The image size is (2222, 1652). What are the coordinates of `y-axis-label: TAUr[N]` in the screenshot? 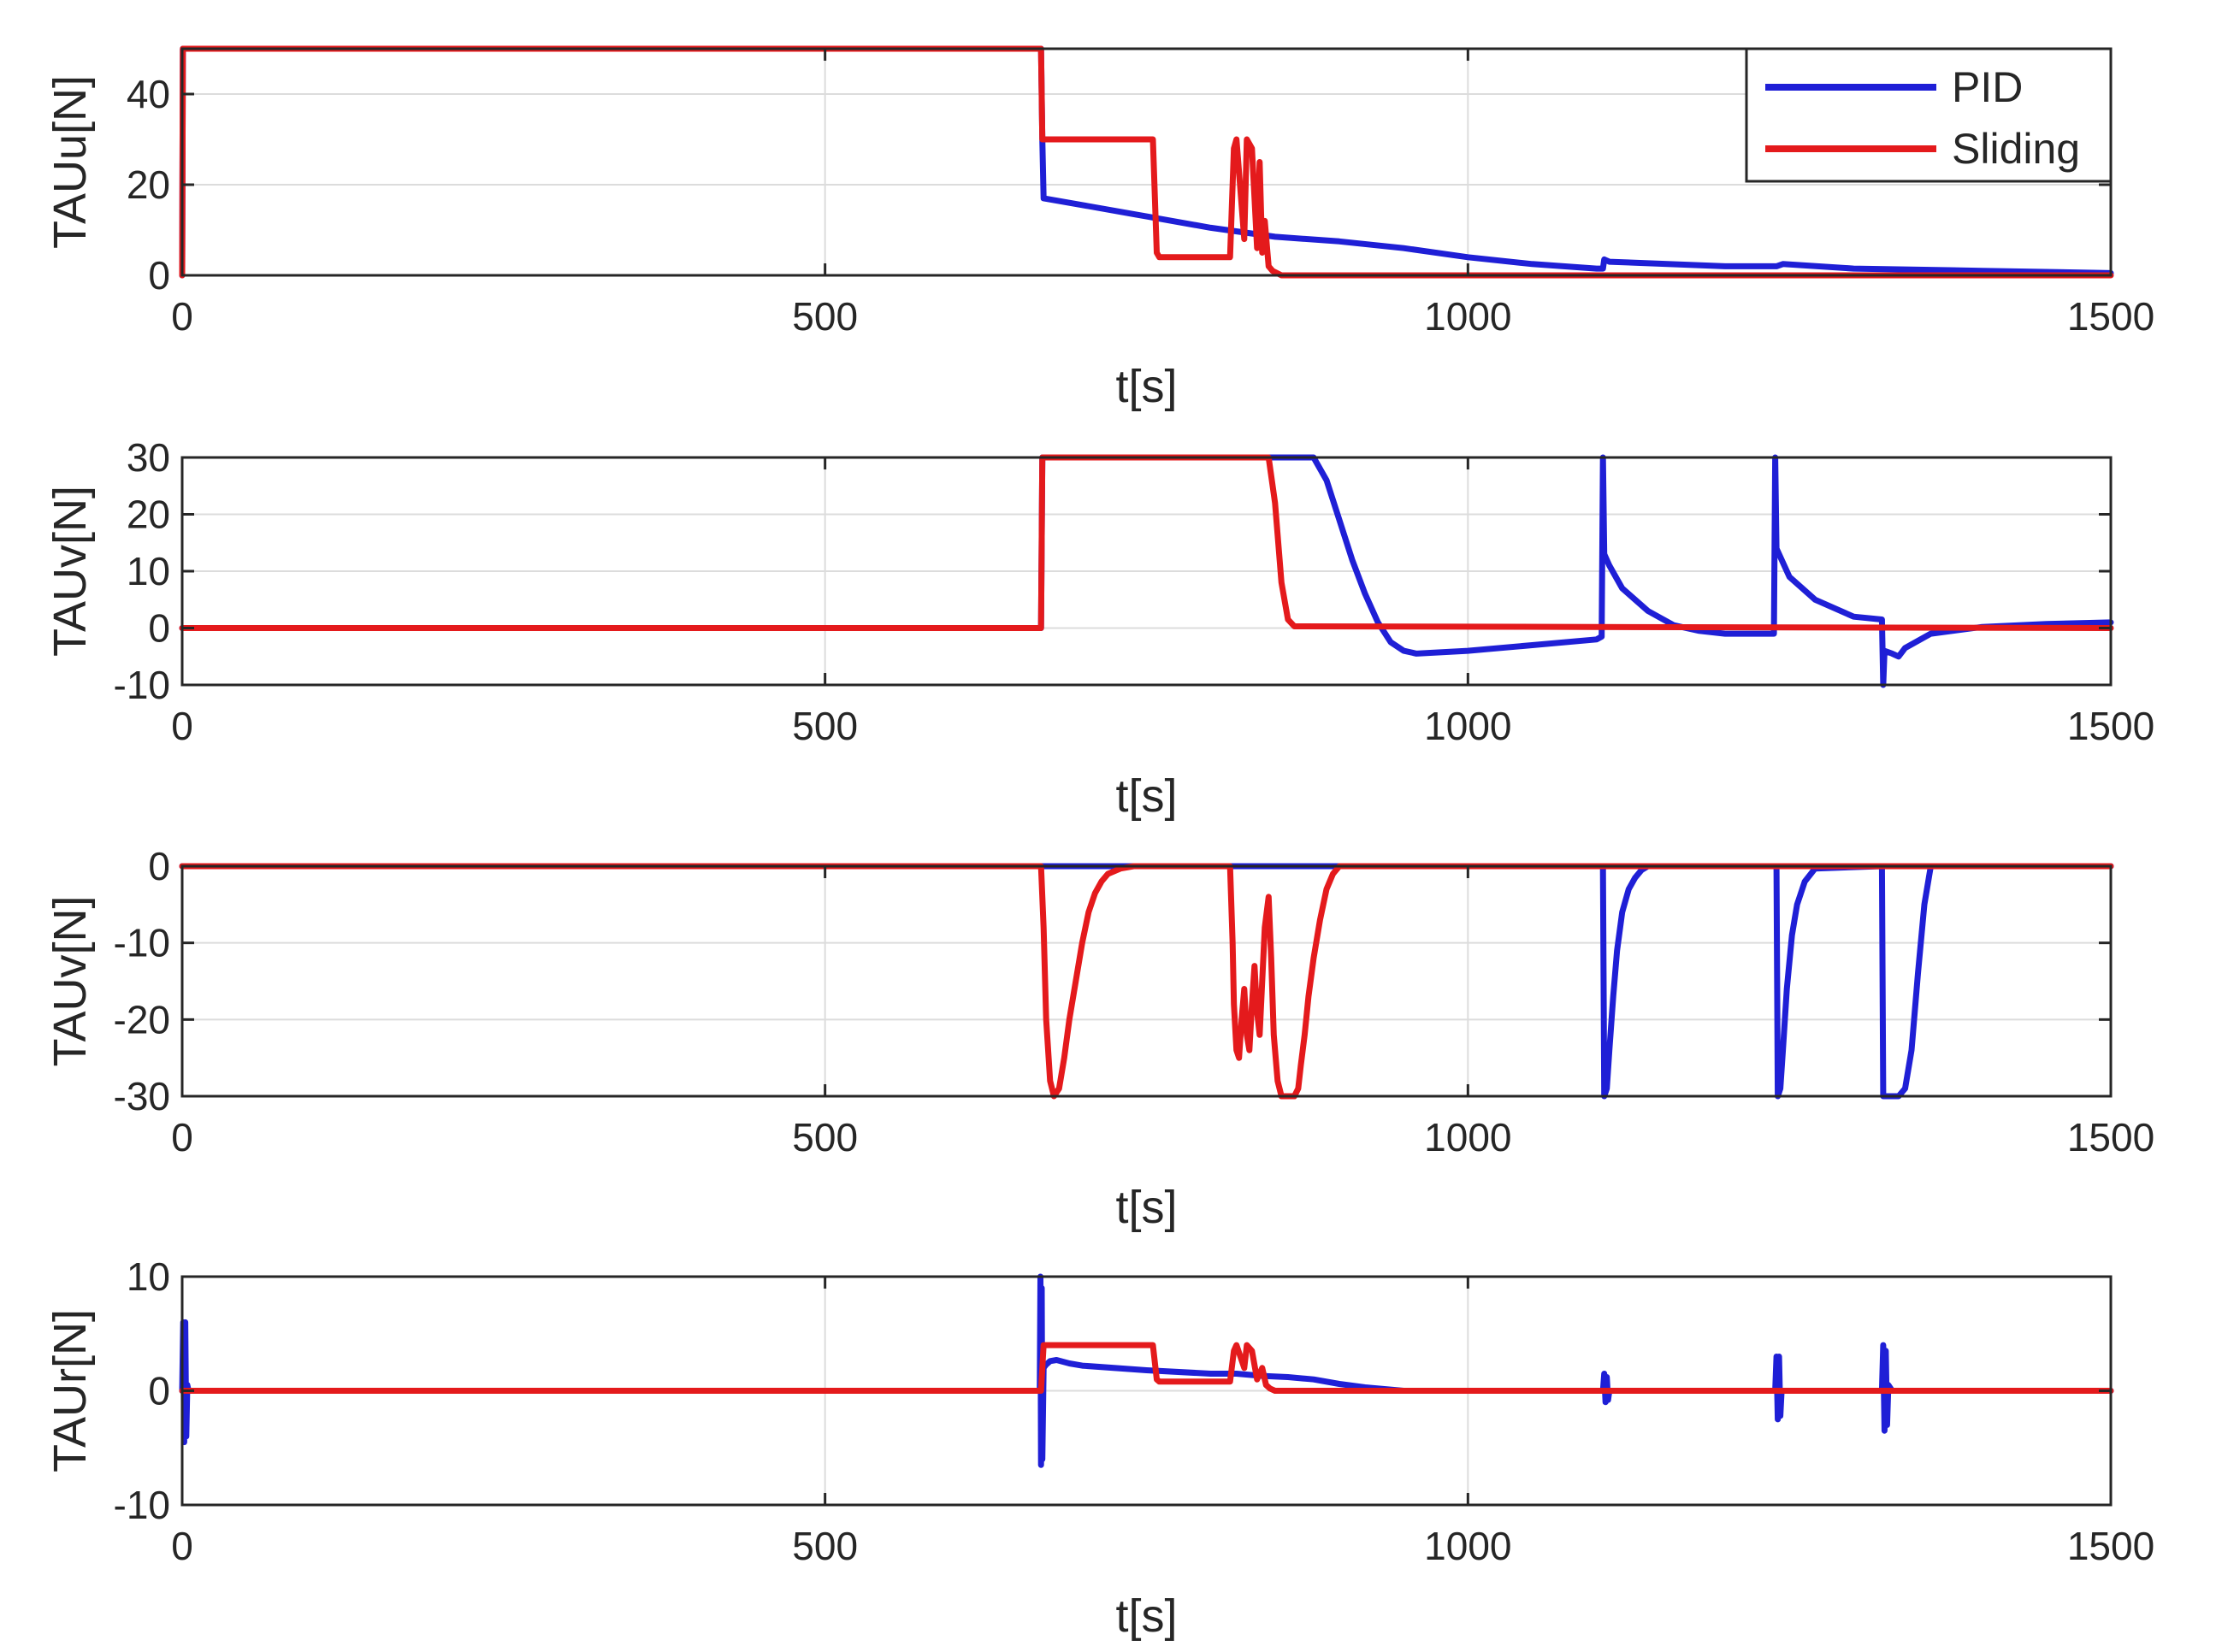 It's located at (70, 1390).